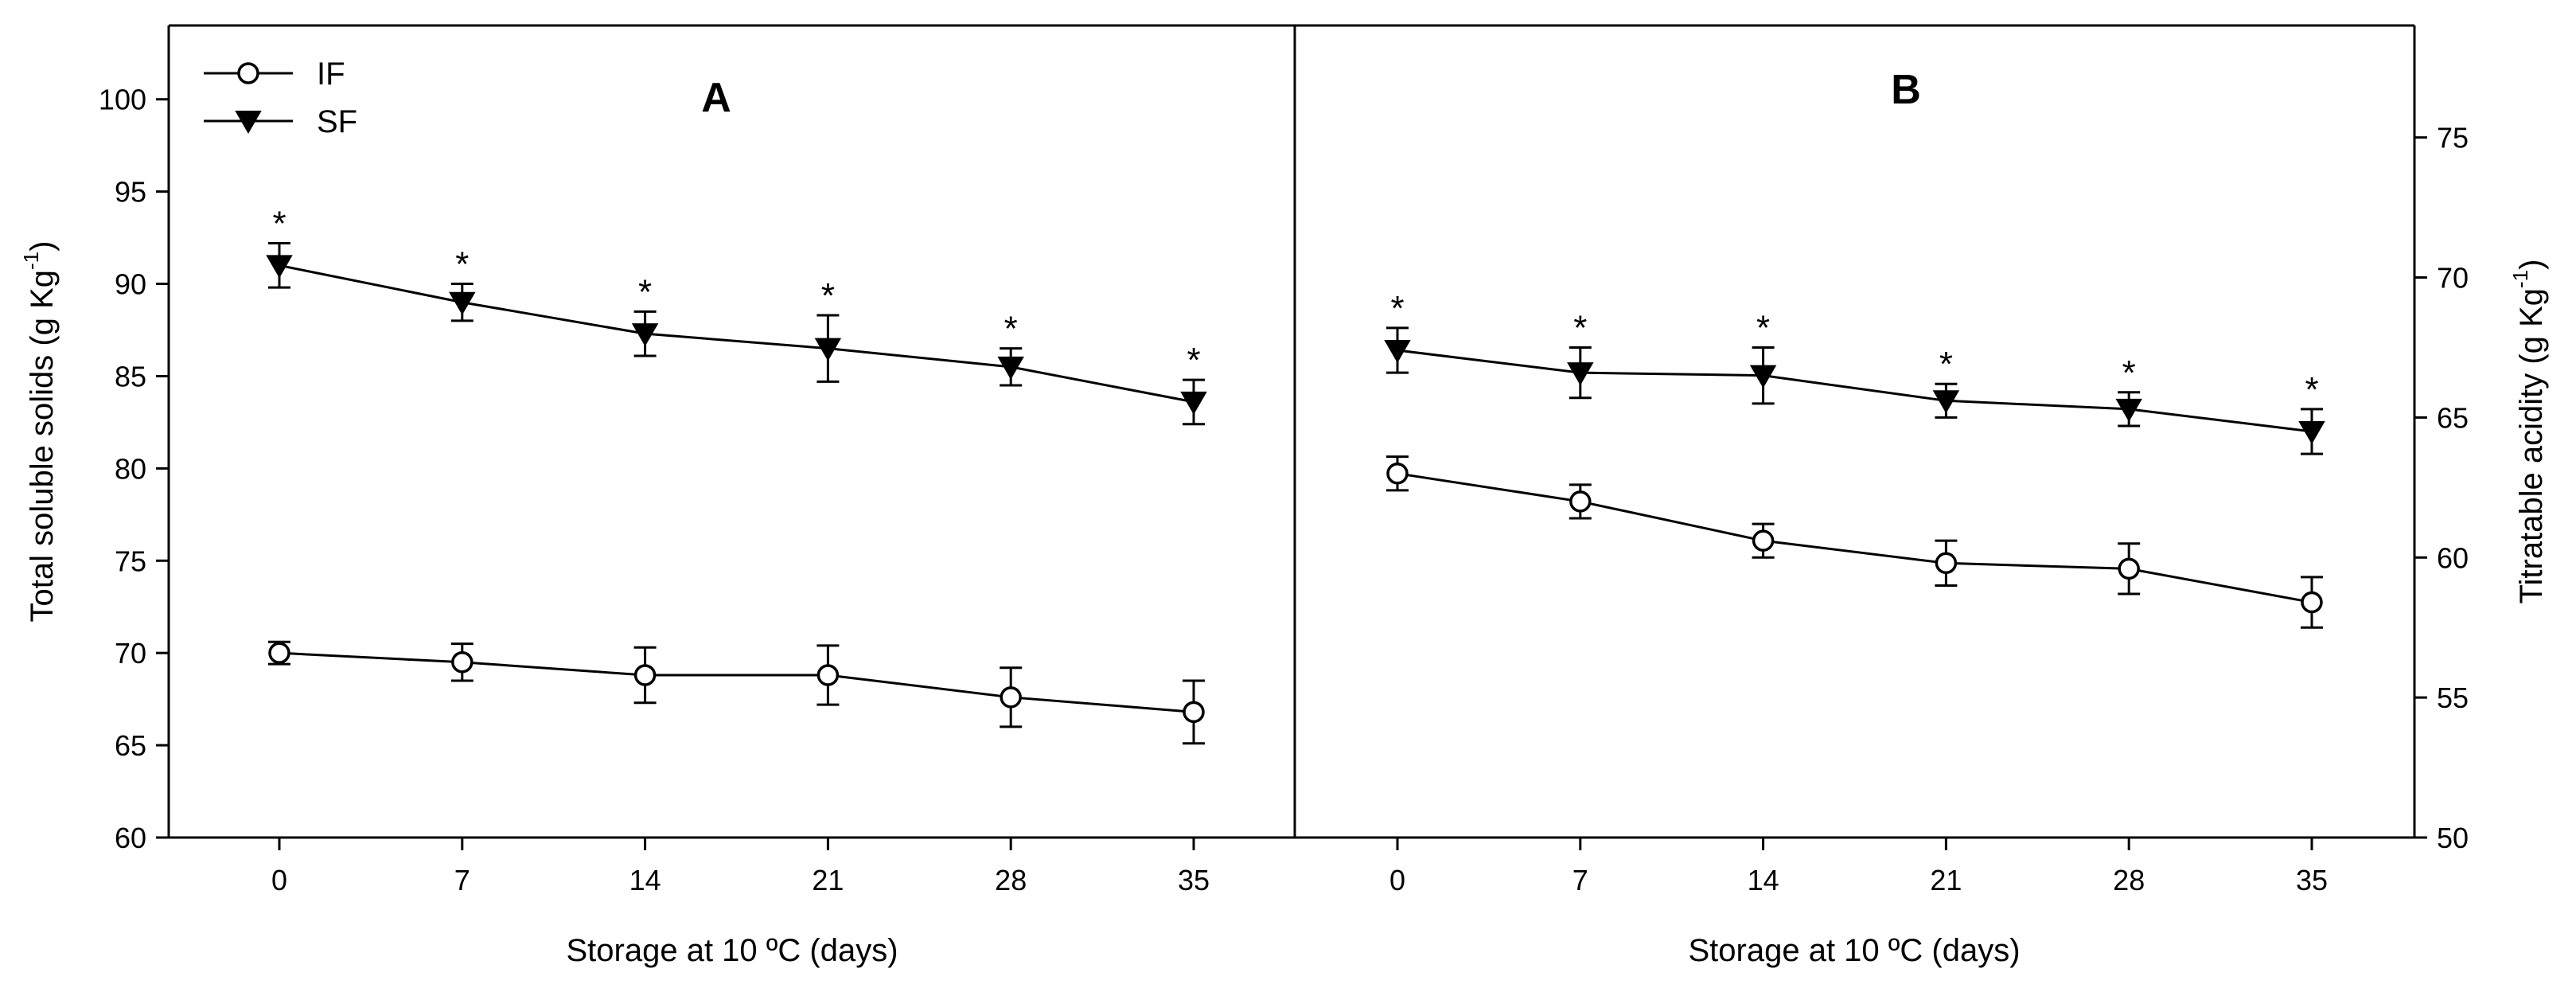  I want to click on panel-b-x-tick-label: 7, so click(1580, 880).